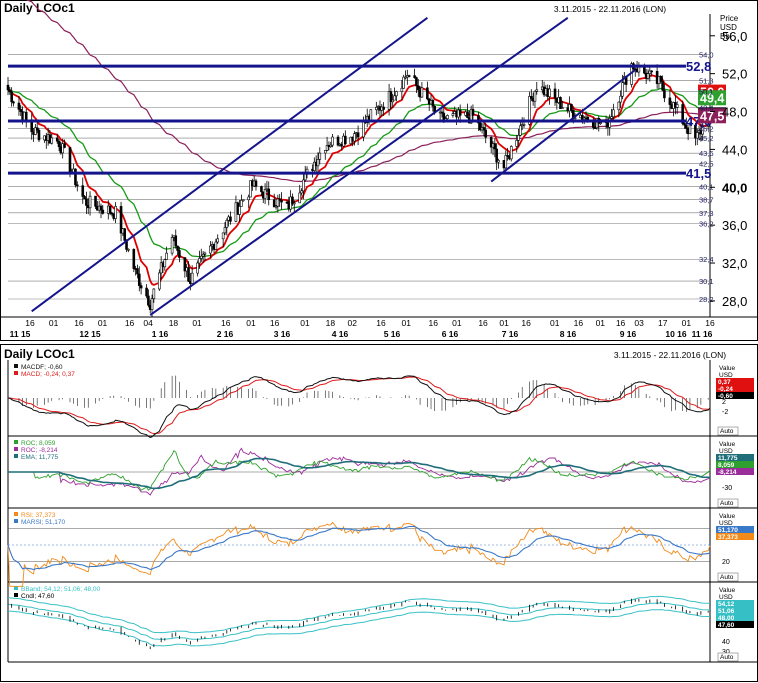 The height and width of the screenshot is (683, 758). Describe the element at coordinates (729, 18) in the screenshot. I see `price-axis-caption: Price` at that location.